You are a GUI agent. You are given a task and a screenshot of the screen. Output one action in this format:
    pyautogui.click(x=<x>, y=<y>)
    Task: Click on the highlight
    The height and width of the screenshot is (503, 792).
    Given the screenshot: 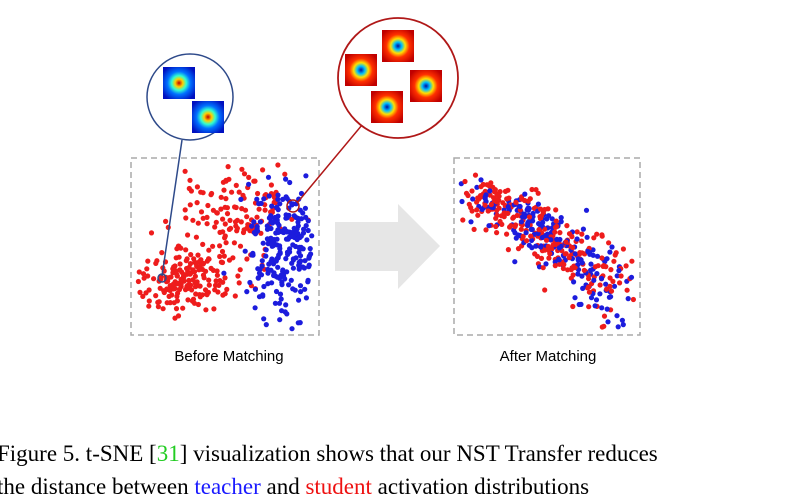 What is the action you would take?
    pyautogui.click(x=293, y=206)
    